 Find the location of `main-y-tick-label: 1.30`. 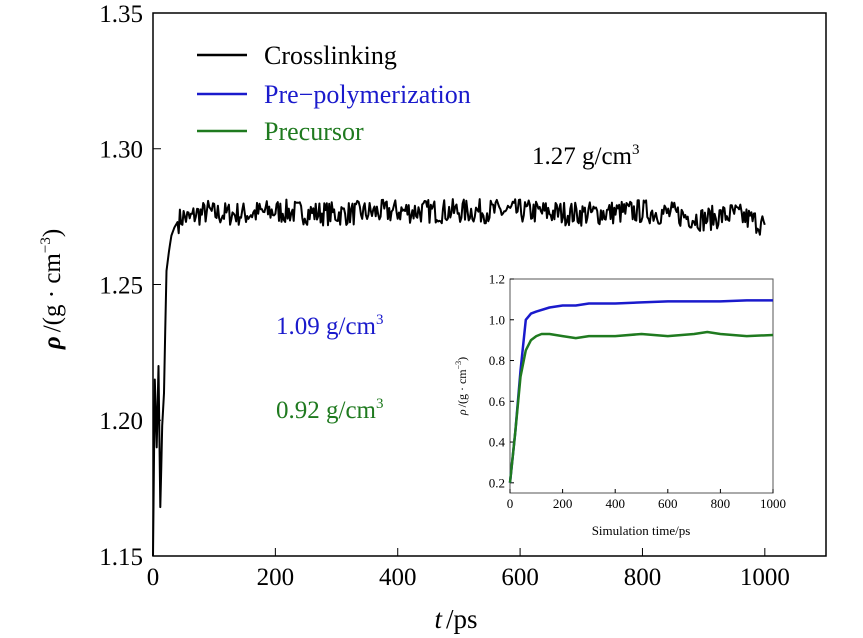

main-y-tick-label: 1.30 is located at coordinates (121, 150).